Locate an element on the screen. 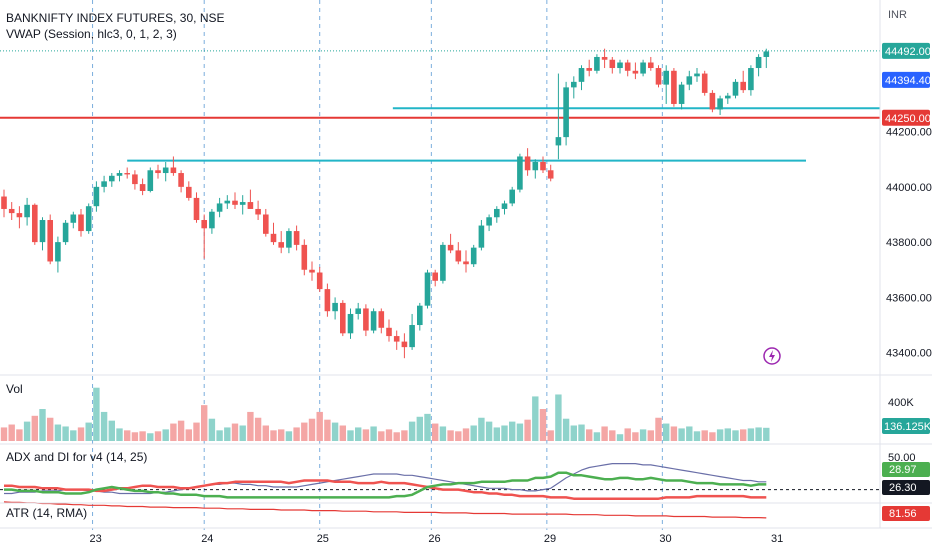 This screenshot has height=550, width=932. time-label-31: 31 is located at coordinates (777, 539).